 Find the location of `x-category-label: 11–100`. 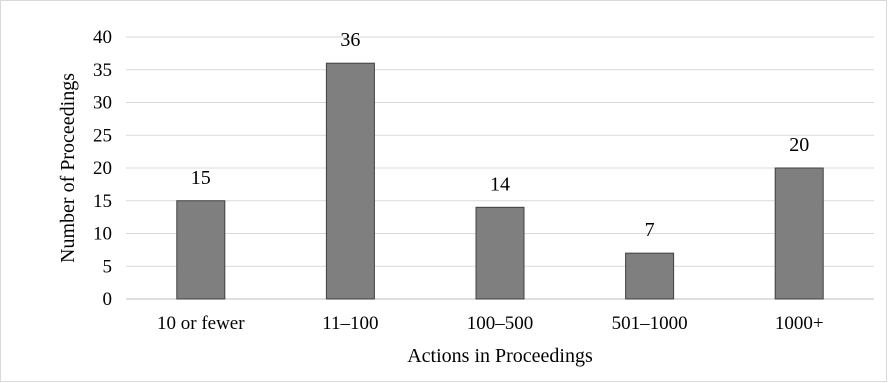

x-category-label: 11–100 is located at coordinates (350, 323).